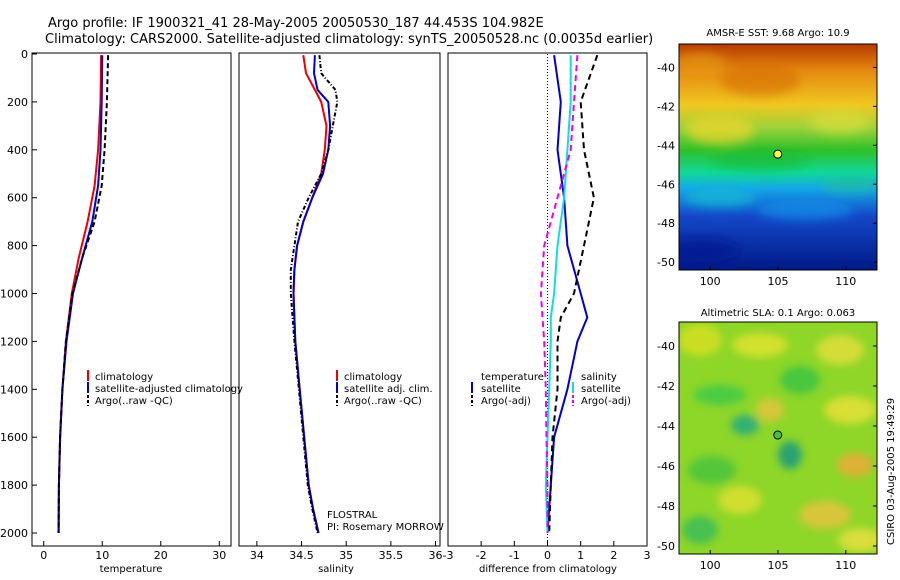 The image size is (900, 580). I want to click on legend-label-satellite-adjusted: satellite-adjusted climatology, so click(169, 389).